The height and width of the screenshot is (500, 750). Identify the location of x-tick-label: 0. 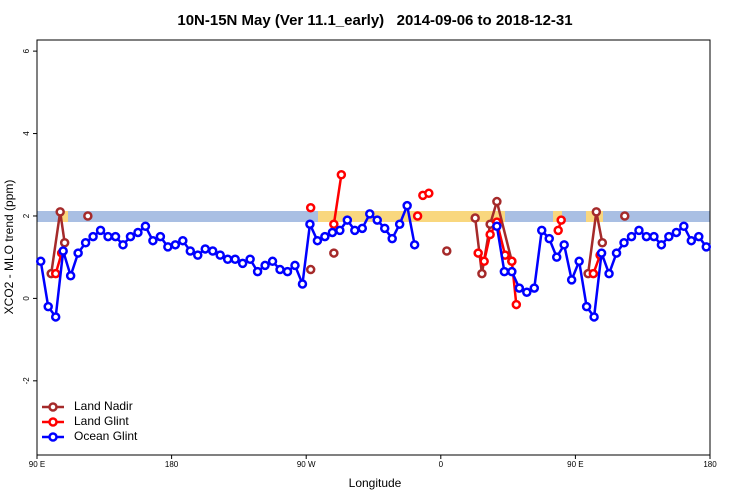
(441, 464).